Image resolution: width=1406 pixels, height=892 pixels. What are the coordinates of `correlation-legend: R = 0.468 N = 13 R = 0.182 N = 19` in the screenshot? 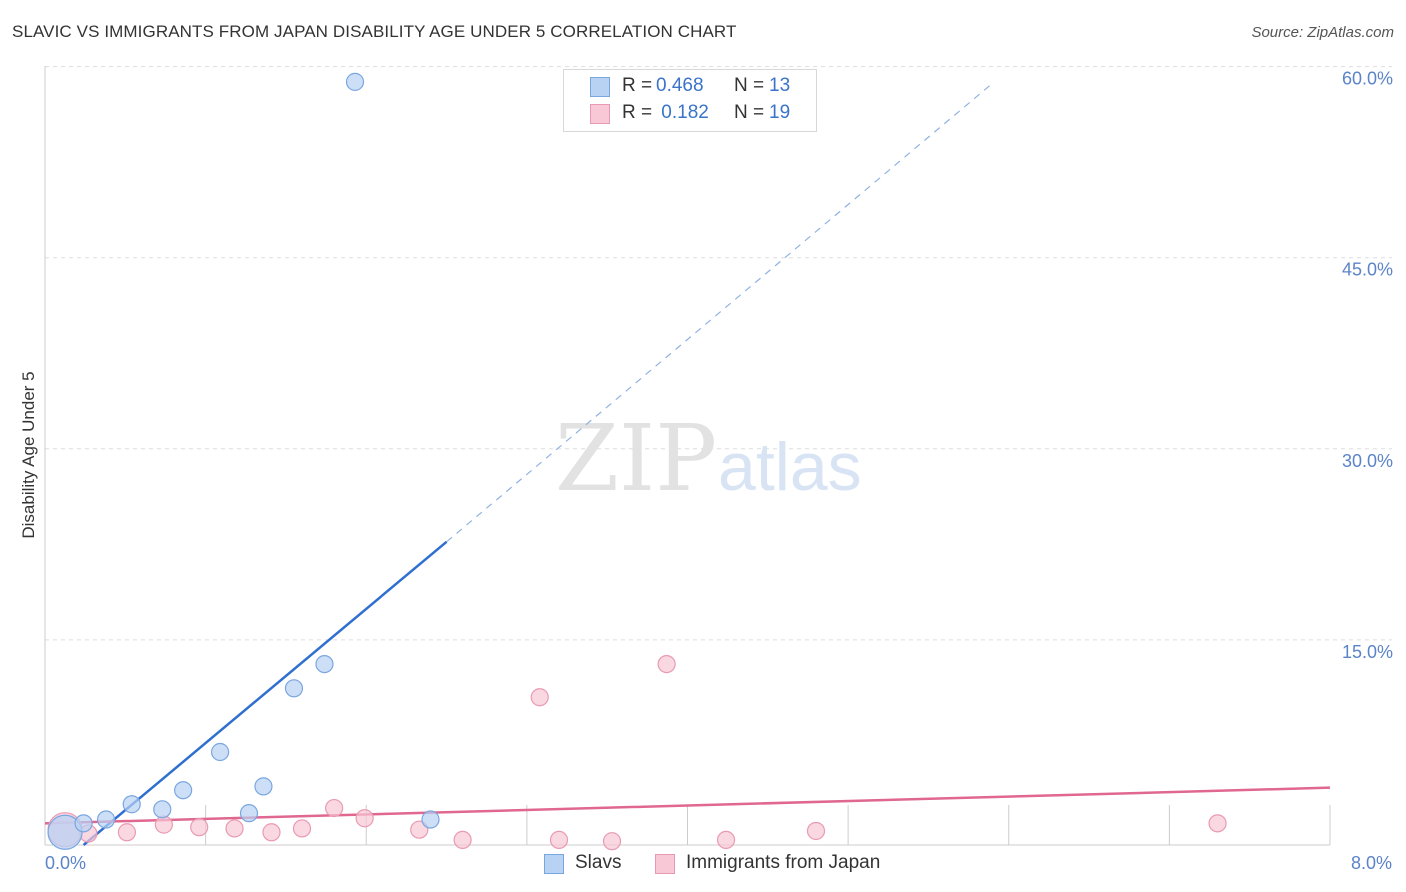 It's located at (690, 100).